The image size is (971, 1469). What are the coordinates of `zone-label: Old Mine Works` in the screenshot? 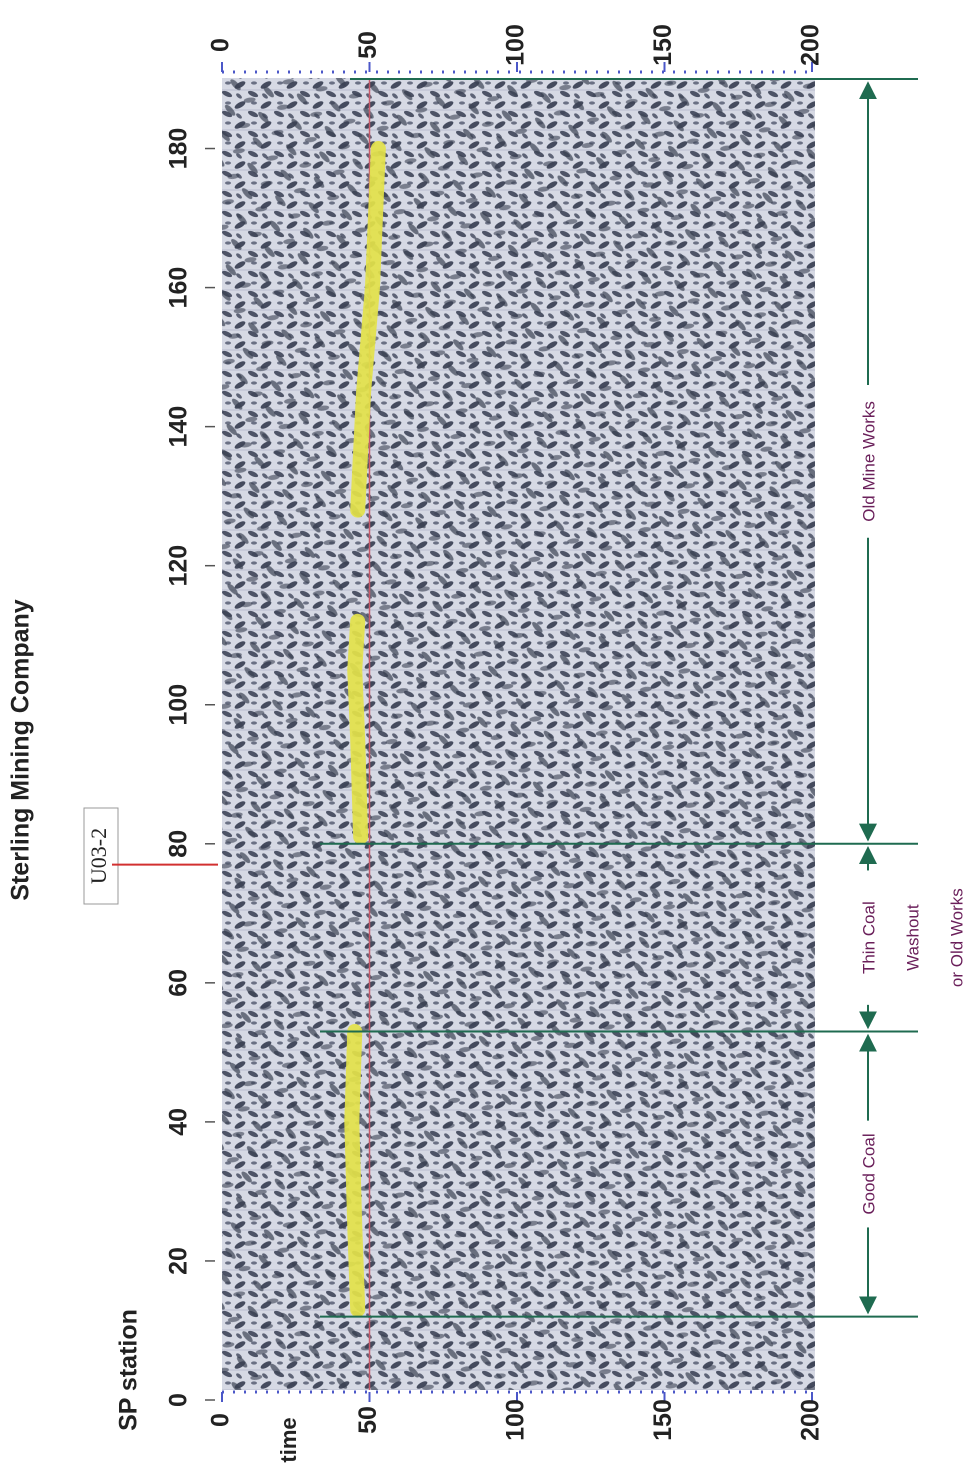 It's located at (868, 461).